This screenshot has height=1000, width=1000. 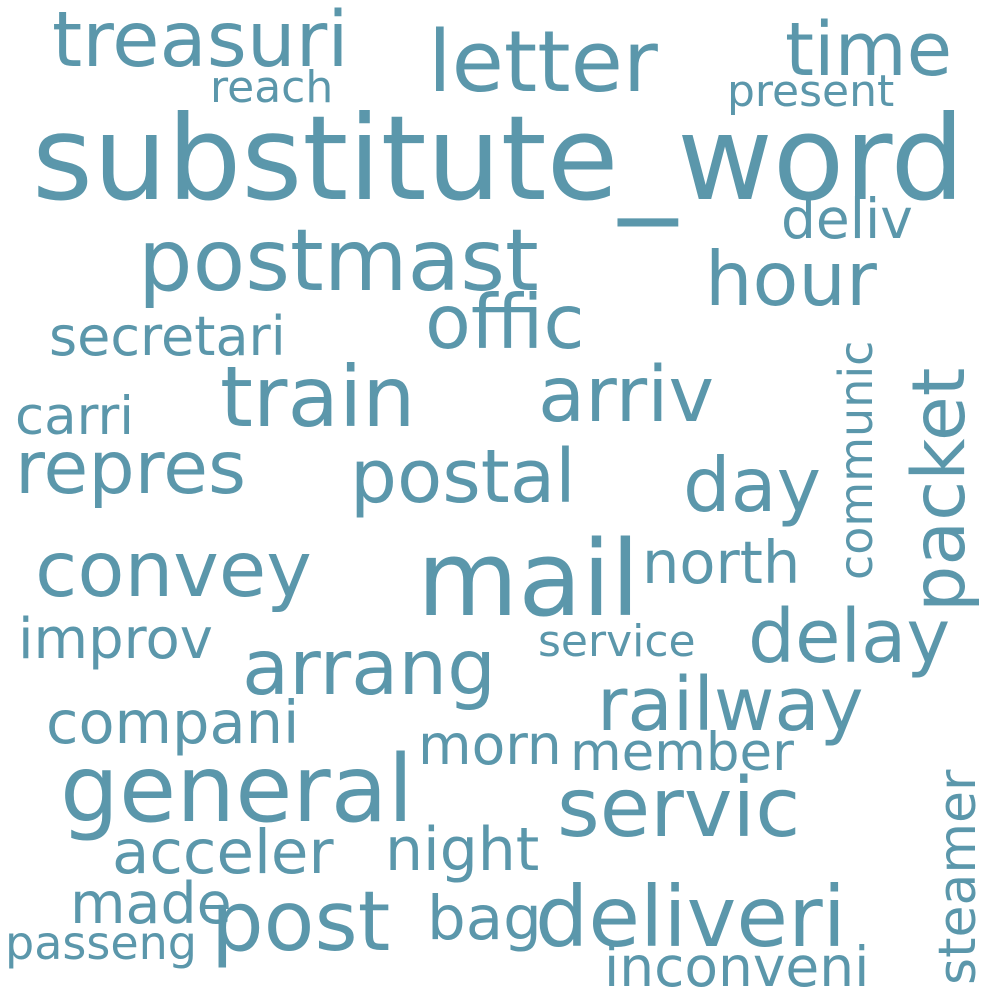 I want to click on word-communic: communic, so click(x=856, y=460).